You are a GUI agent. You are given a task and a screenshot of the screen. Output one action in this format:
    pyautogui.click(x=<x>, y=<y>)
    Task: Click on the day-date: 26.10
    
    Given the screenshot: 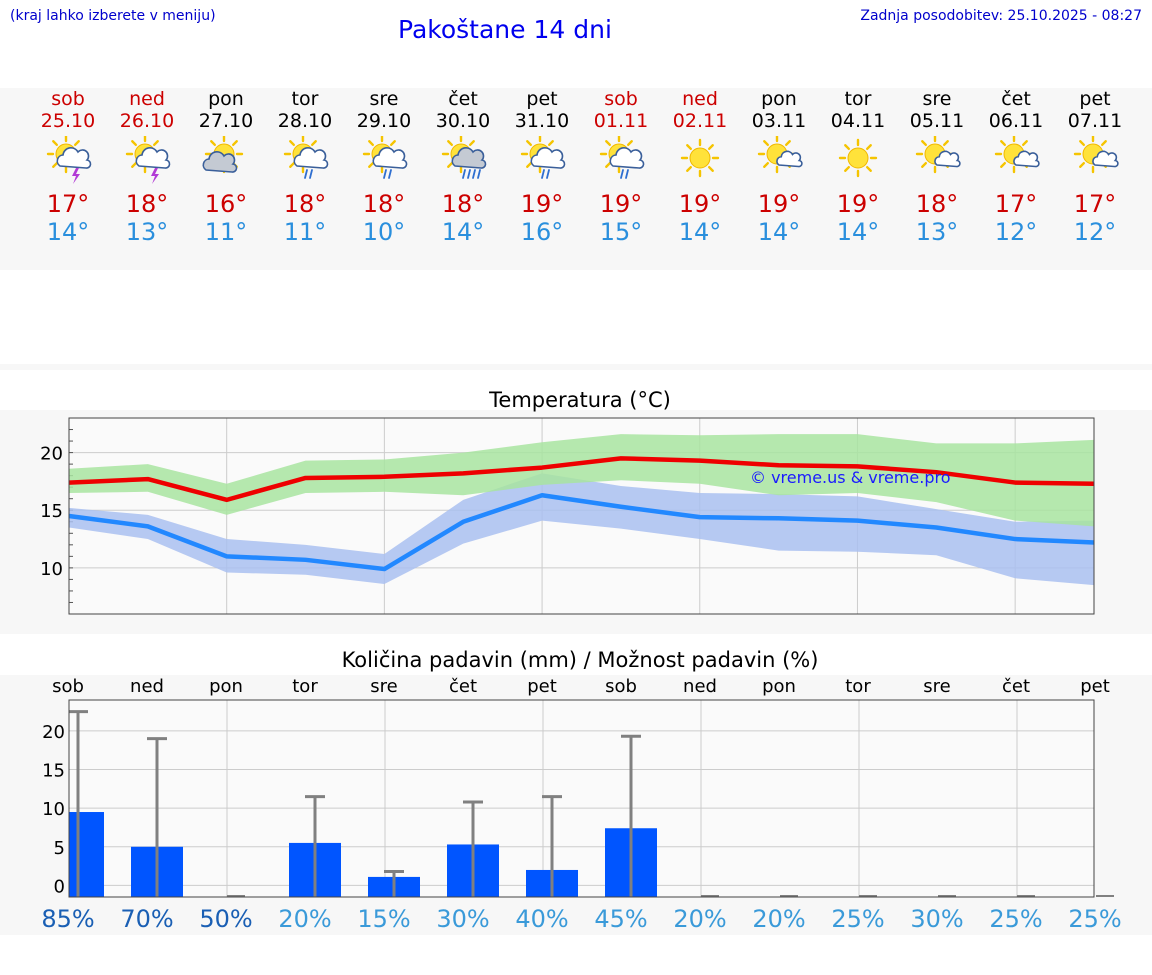 What is the action you would take?
    pyautogui.click(x=147, y=121)
    